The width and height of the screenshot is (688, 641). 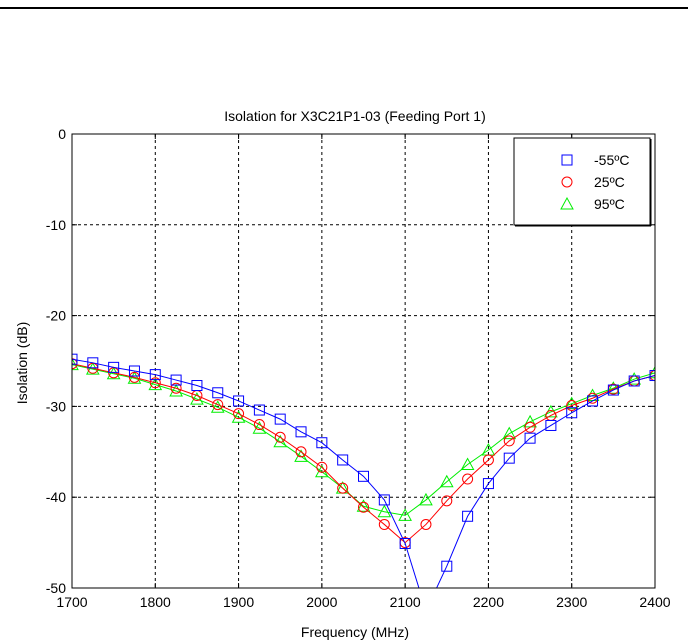 I want to click on y-tick-label: -20, so click(x=56, y=316).